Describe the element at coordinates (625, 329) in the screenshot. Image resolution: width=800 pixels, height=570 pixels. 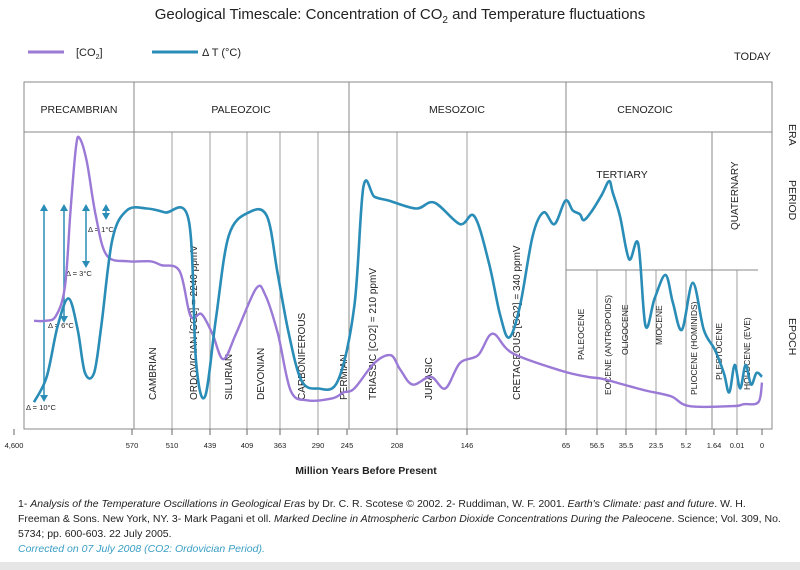
I see `epoch-label: OLIGOCENE` at that location.